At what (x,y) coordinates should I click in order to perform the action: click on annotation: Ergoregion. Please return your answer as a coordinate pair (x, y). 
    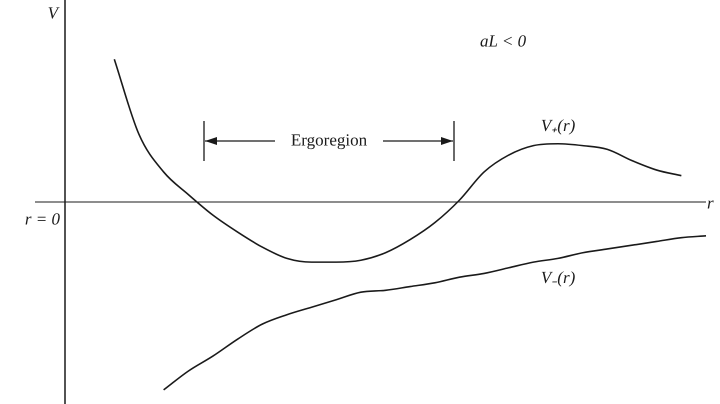
    Looking at the image, I should click on (329, 140).